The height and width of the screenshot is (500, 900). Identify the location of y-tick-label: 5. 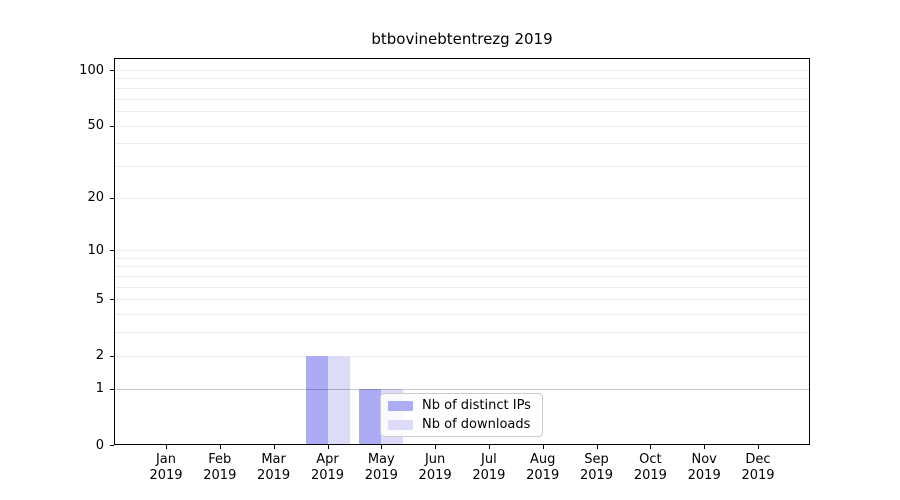
(99, 299).